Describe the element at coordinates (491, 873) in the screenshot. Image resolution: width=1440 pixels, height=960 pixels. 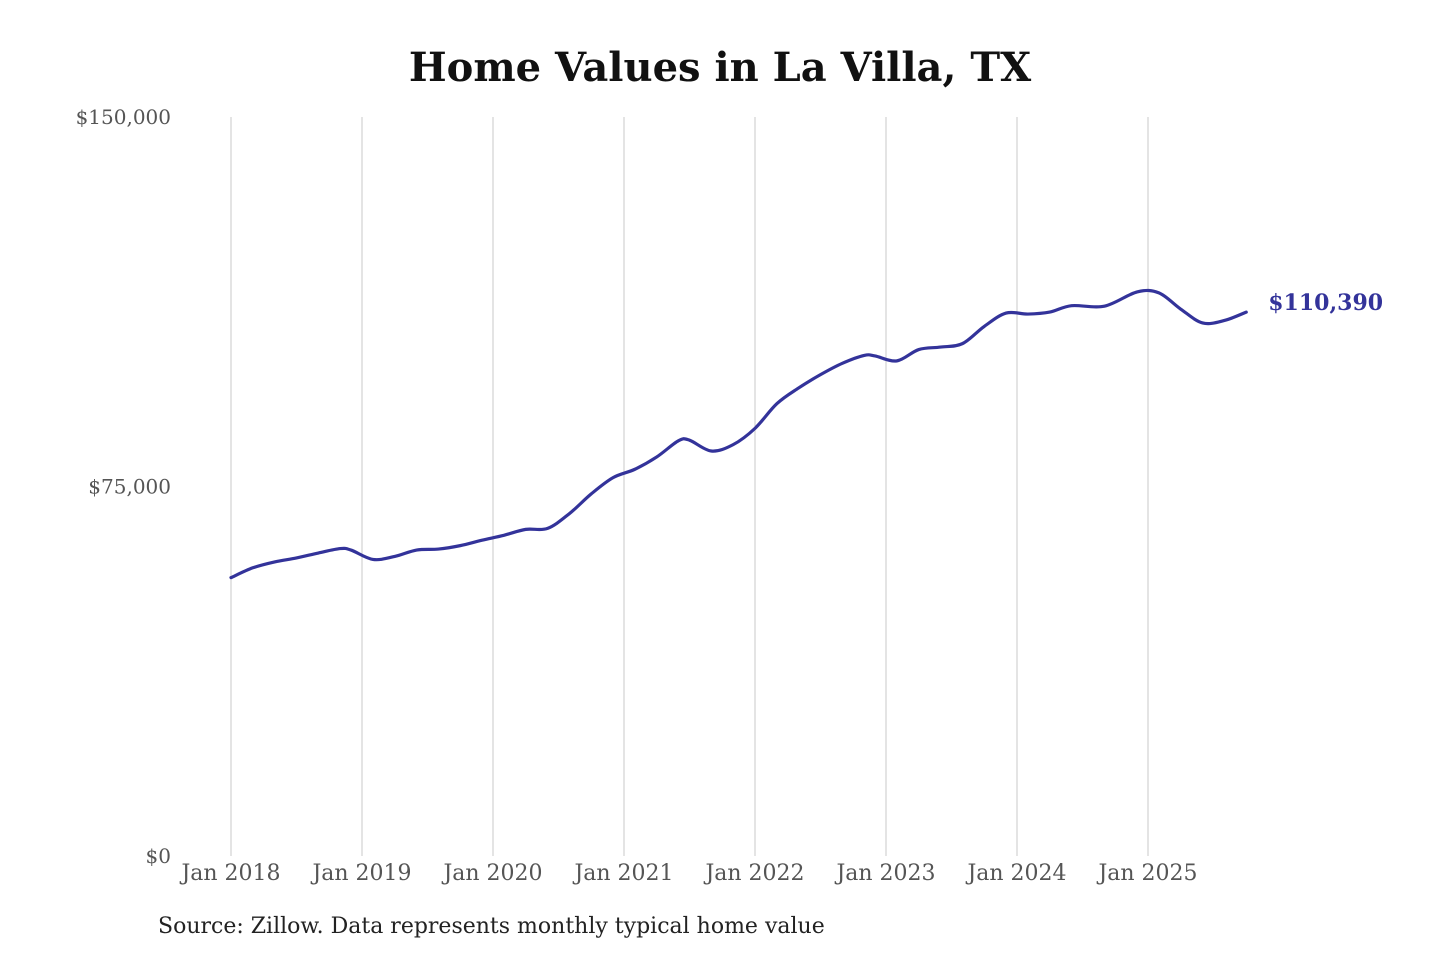
I see `x-tick-label: Jan 2020` at that location.